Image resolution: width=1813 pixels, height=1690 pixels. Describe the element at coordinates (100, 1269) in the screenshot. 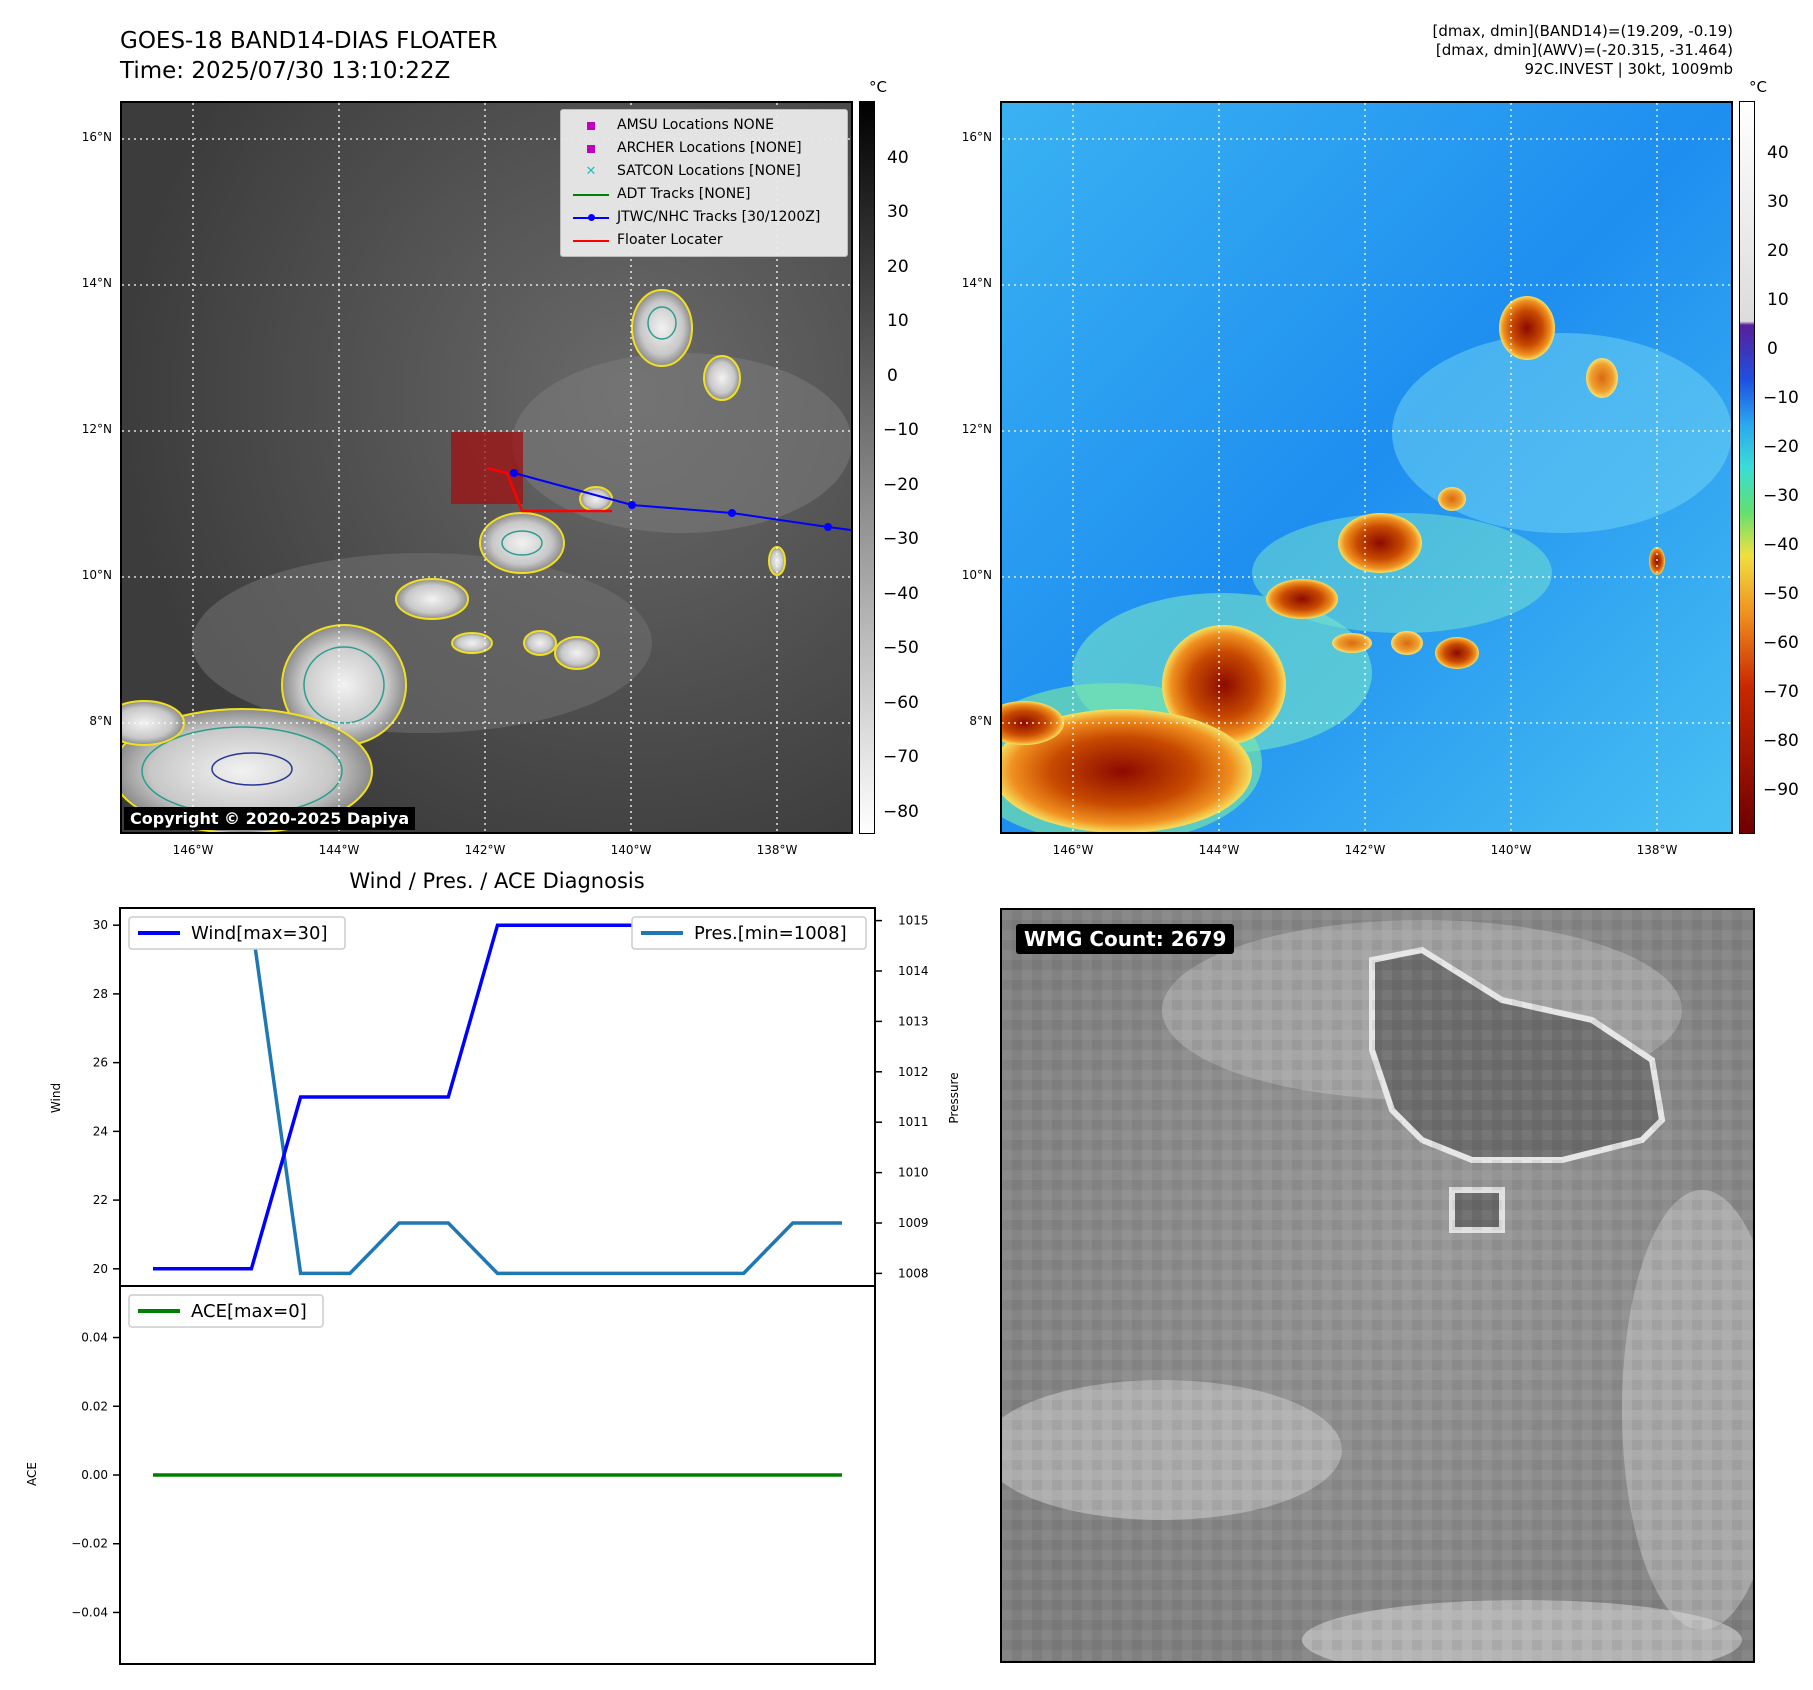

I see `wind-tick-label: 20` at that location.